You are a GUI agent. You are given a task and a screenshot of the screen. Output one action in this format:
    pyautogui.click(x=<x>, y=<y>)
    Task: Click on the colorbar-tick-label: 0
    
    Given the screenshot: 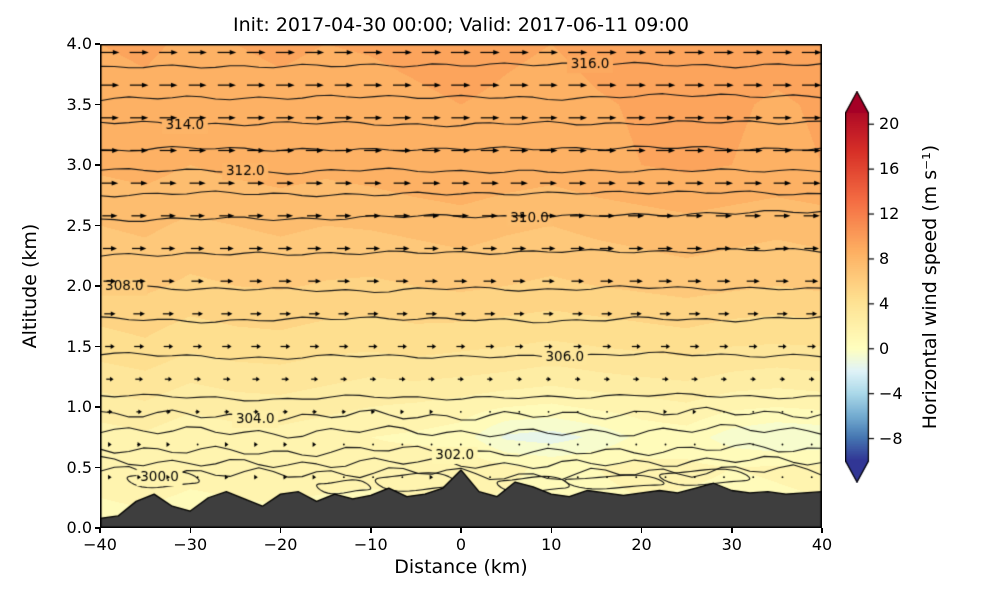 What is the action you would take?
    pyautogui.click(x=884, y=348)
    